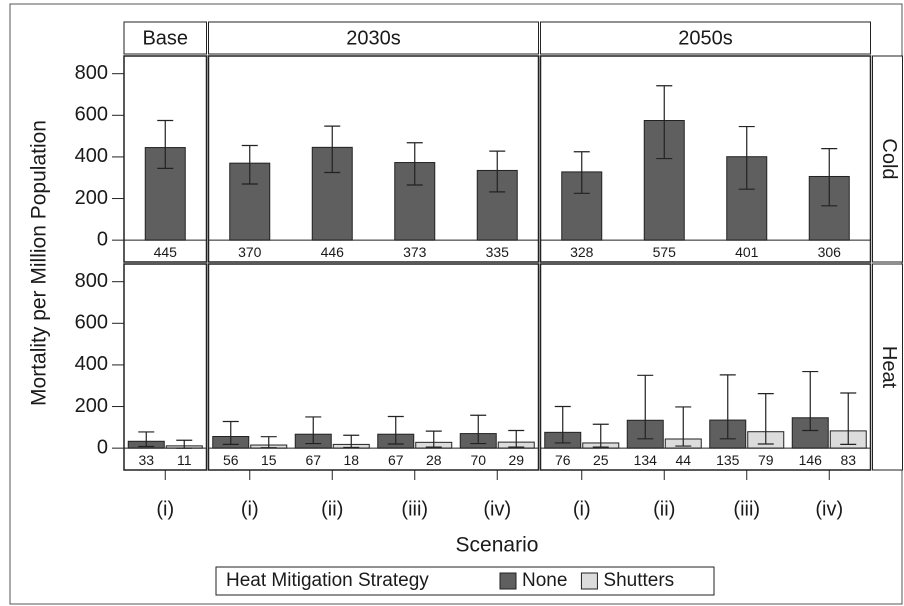 The height and width of the screenshot is (606, 904). What do you see at coordinates (563, 460) in the screenshot?
I see `value-label: 76` at bounding box center [563, 460].